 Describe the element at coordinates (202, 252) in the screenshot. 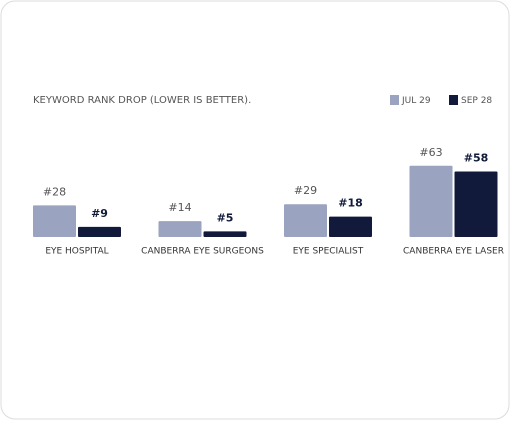

I see `x-tick-label: CANBERRA EYE SURGEONS` at that location.